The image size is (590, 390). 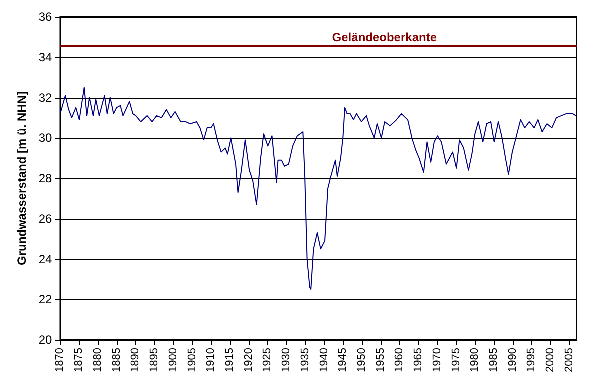 I want to click on x-tick-label: 1900, so click(x=173, y=360).